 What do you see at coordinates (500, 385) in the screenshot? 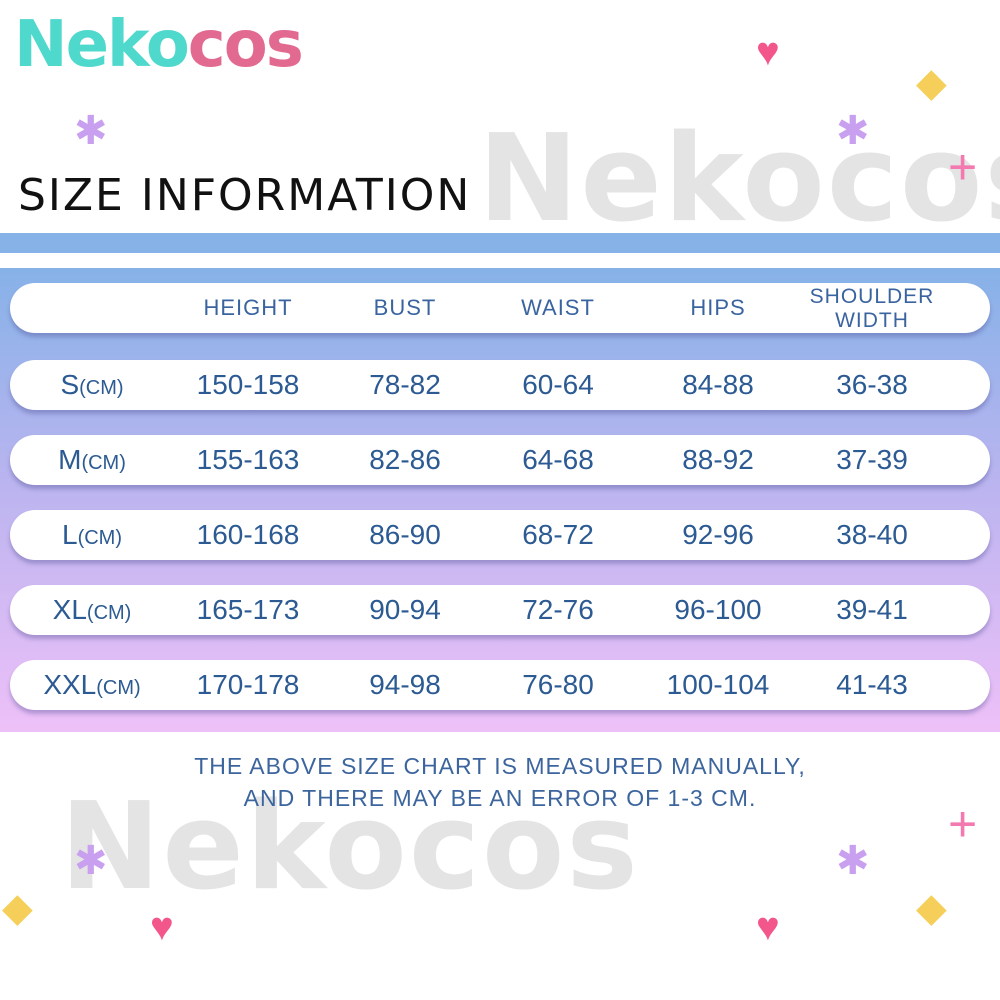
I see `table-row: S(CM) 150-158 78-82 60-64 84-88 36-38` at bounding box center [500, 385].